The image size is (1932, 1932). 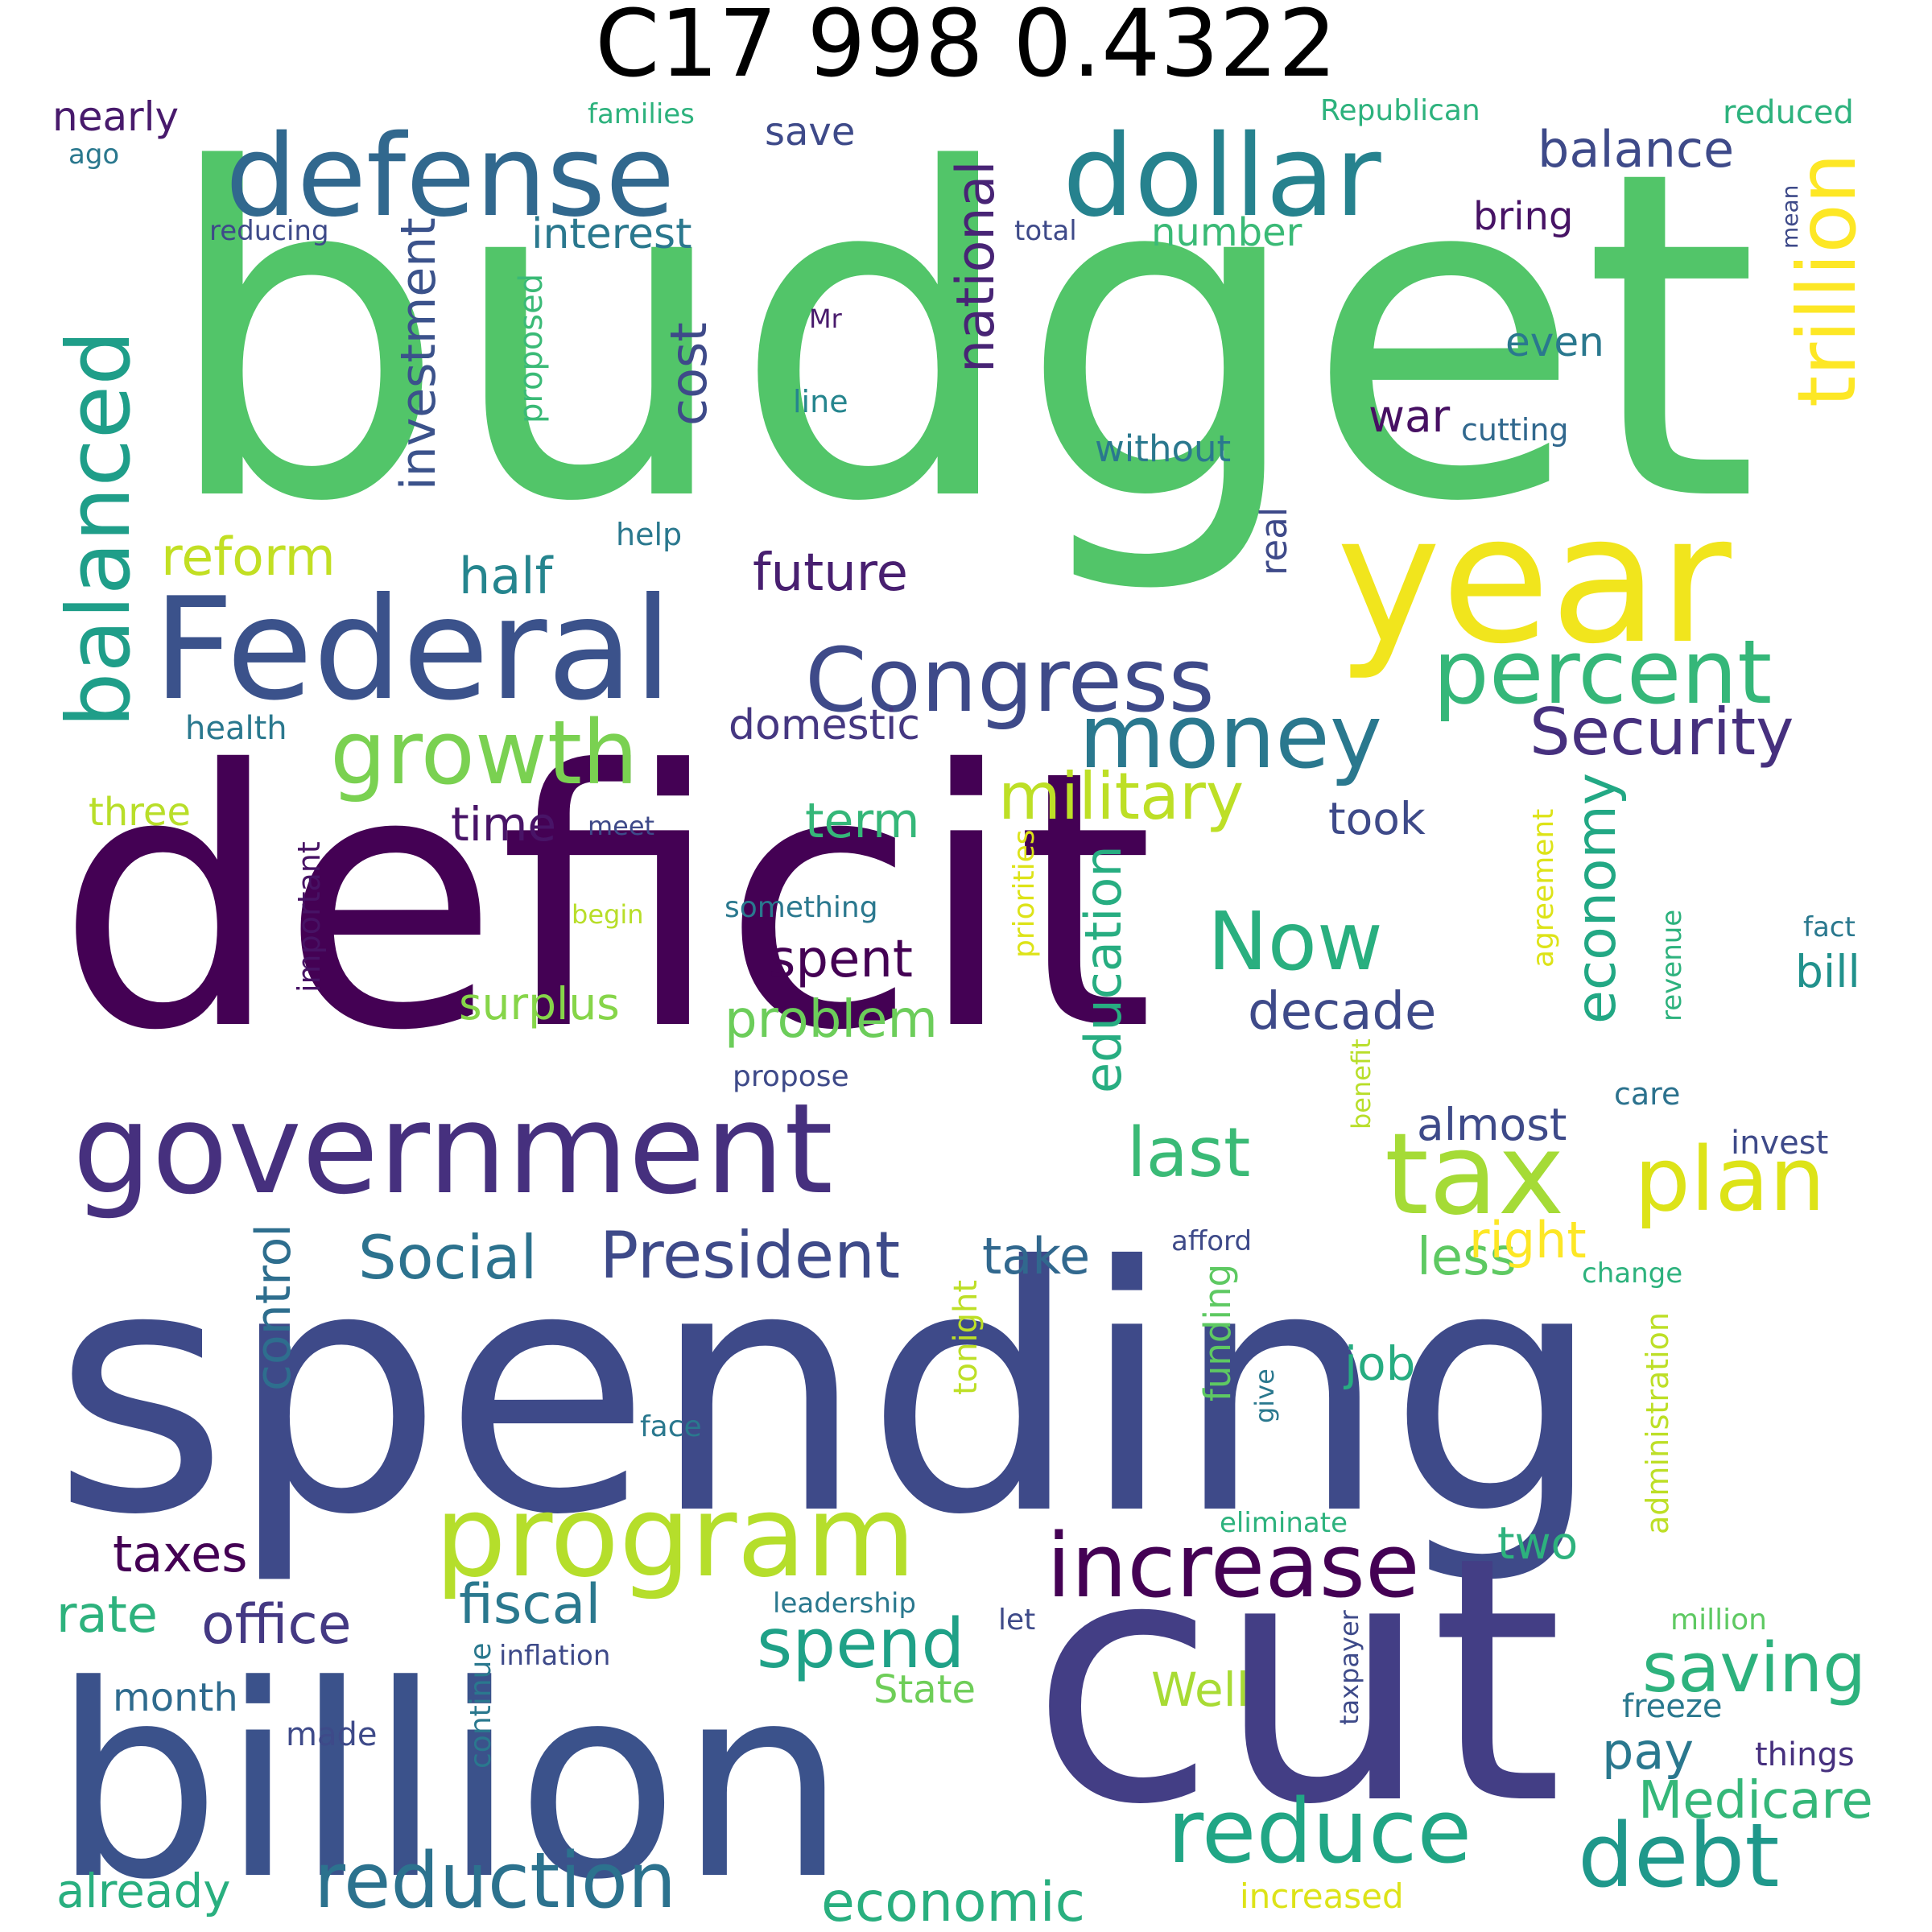 What do you see at coordinates (99, 529) in the screenshot?
I see `word-balanced: balanced` at bounding box center [99, 529].